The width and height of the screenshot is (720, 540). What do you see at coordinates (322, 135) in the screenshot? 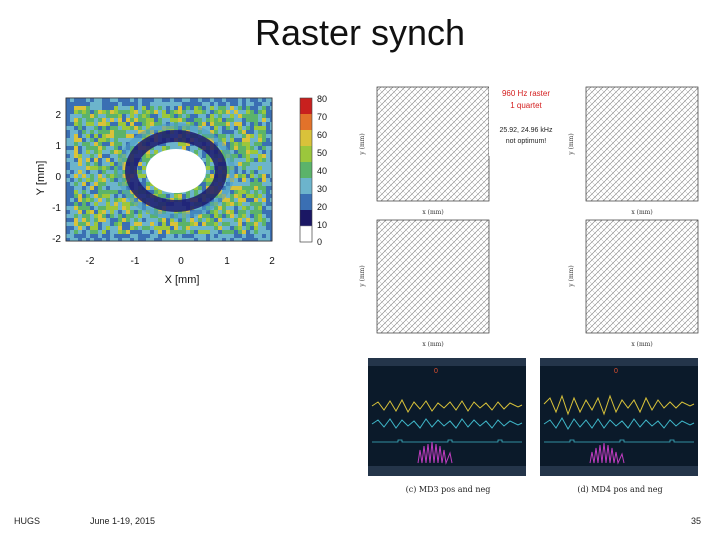
I see `colorbar-tick: 60` at bounding box center [322, 135].